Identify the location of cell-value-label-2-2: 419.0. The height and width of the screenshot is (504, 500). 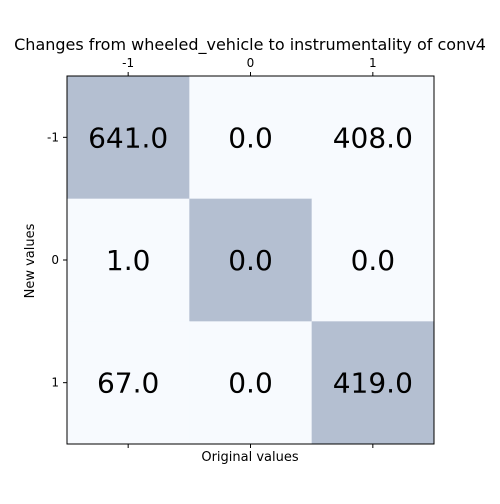
(373, 383).